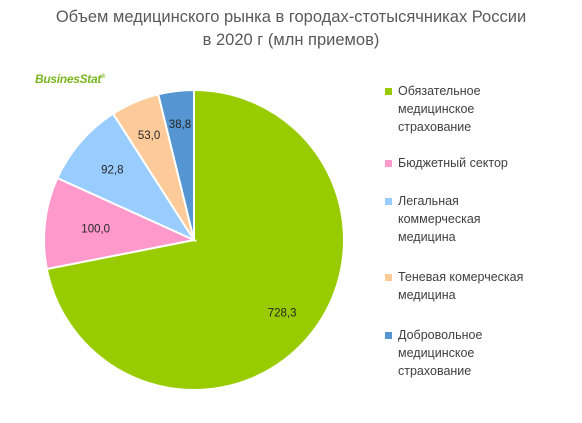  Describe the element at coordinates (176, 164) in the screenshot. I see `slice-dms` at that location.